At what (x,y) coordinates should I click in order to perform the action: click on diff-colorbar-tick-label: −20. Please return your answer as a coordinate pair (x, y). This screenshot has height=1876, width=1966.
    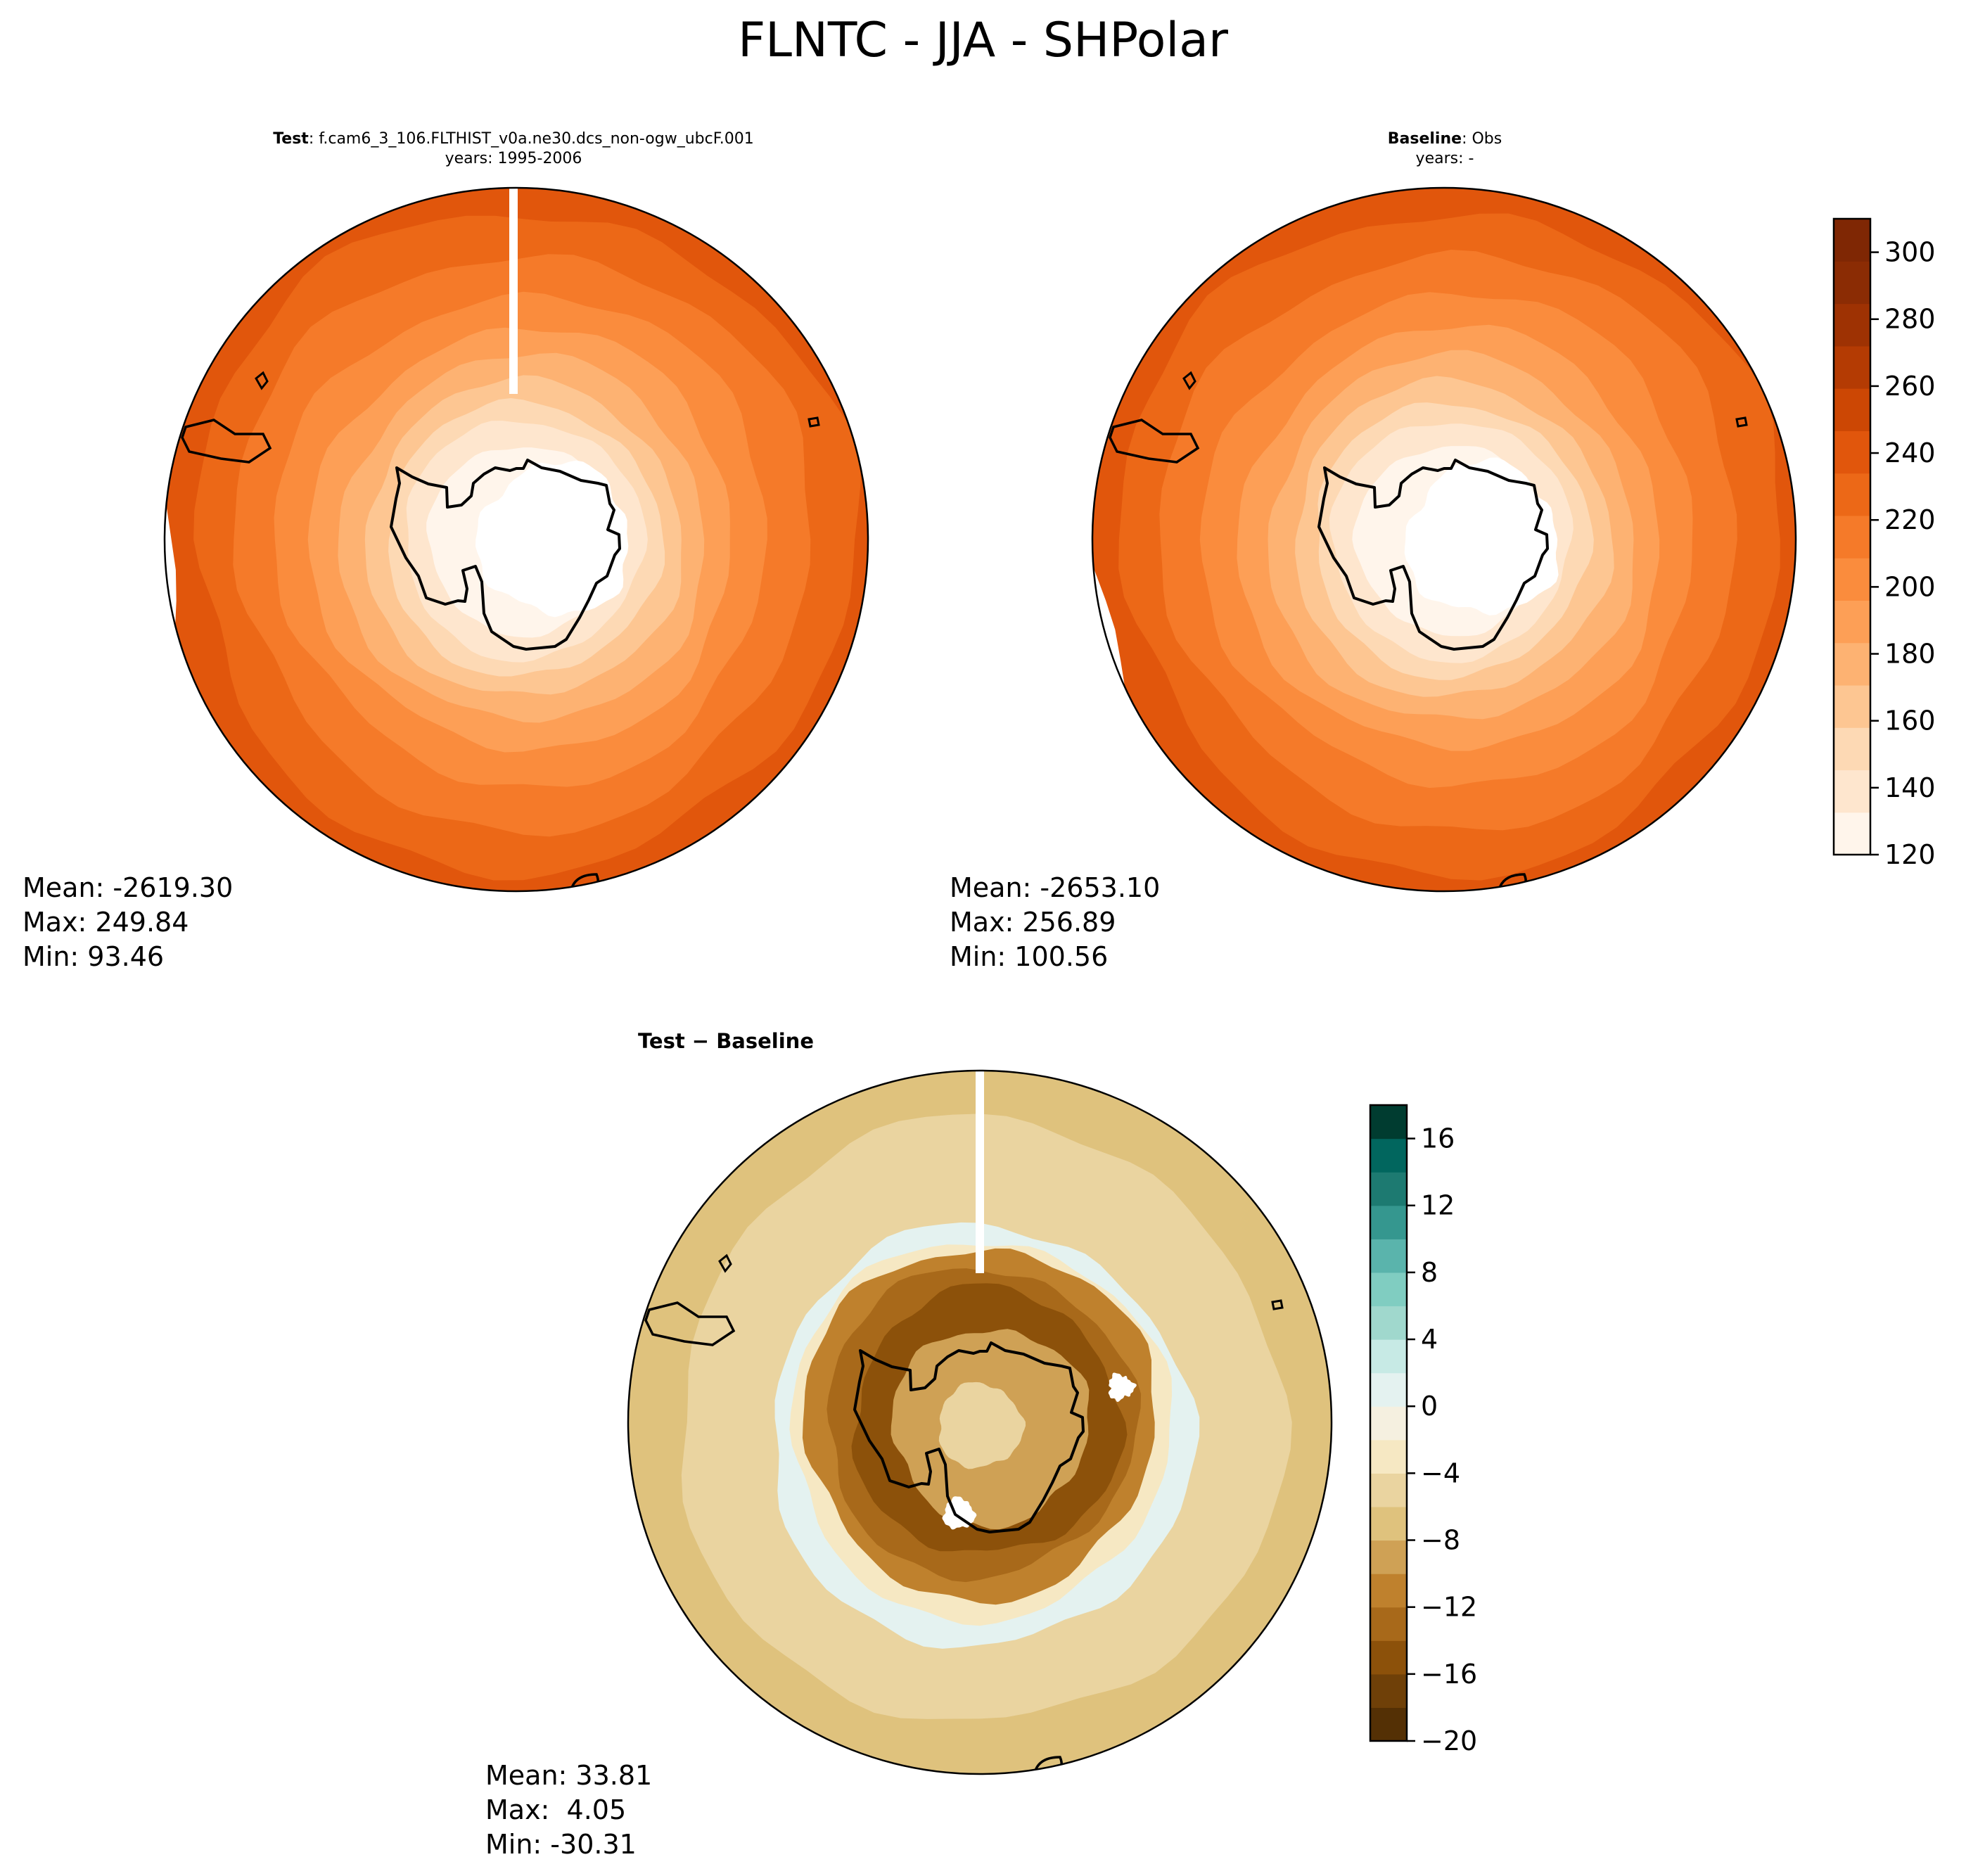
    Looking at the image, I should click on (1449, 1741).